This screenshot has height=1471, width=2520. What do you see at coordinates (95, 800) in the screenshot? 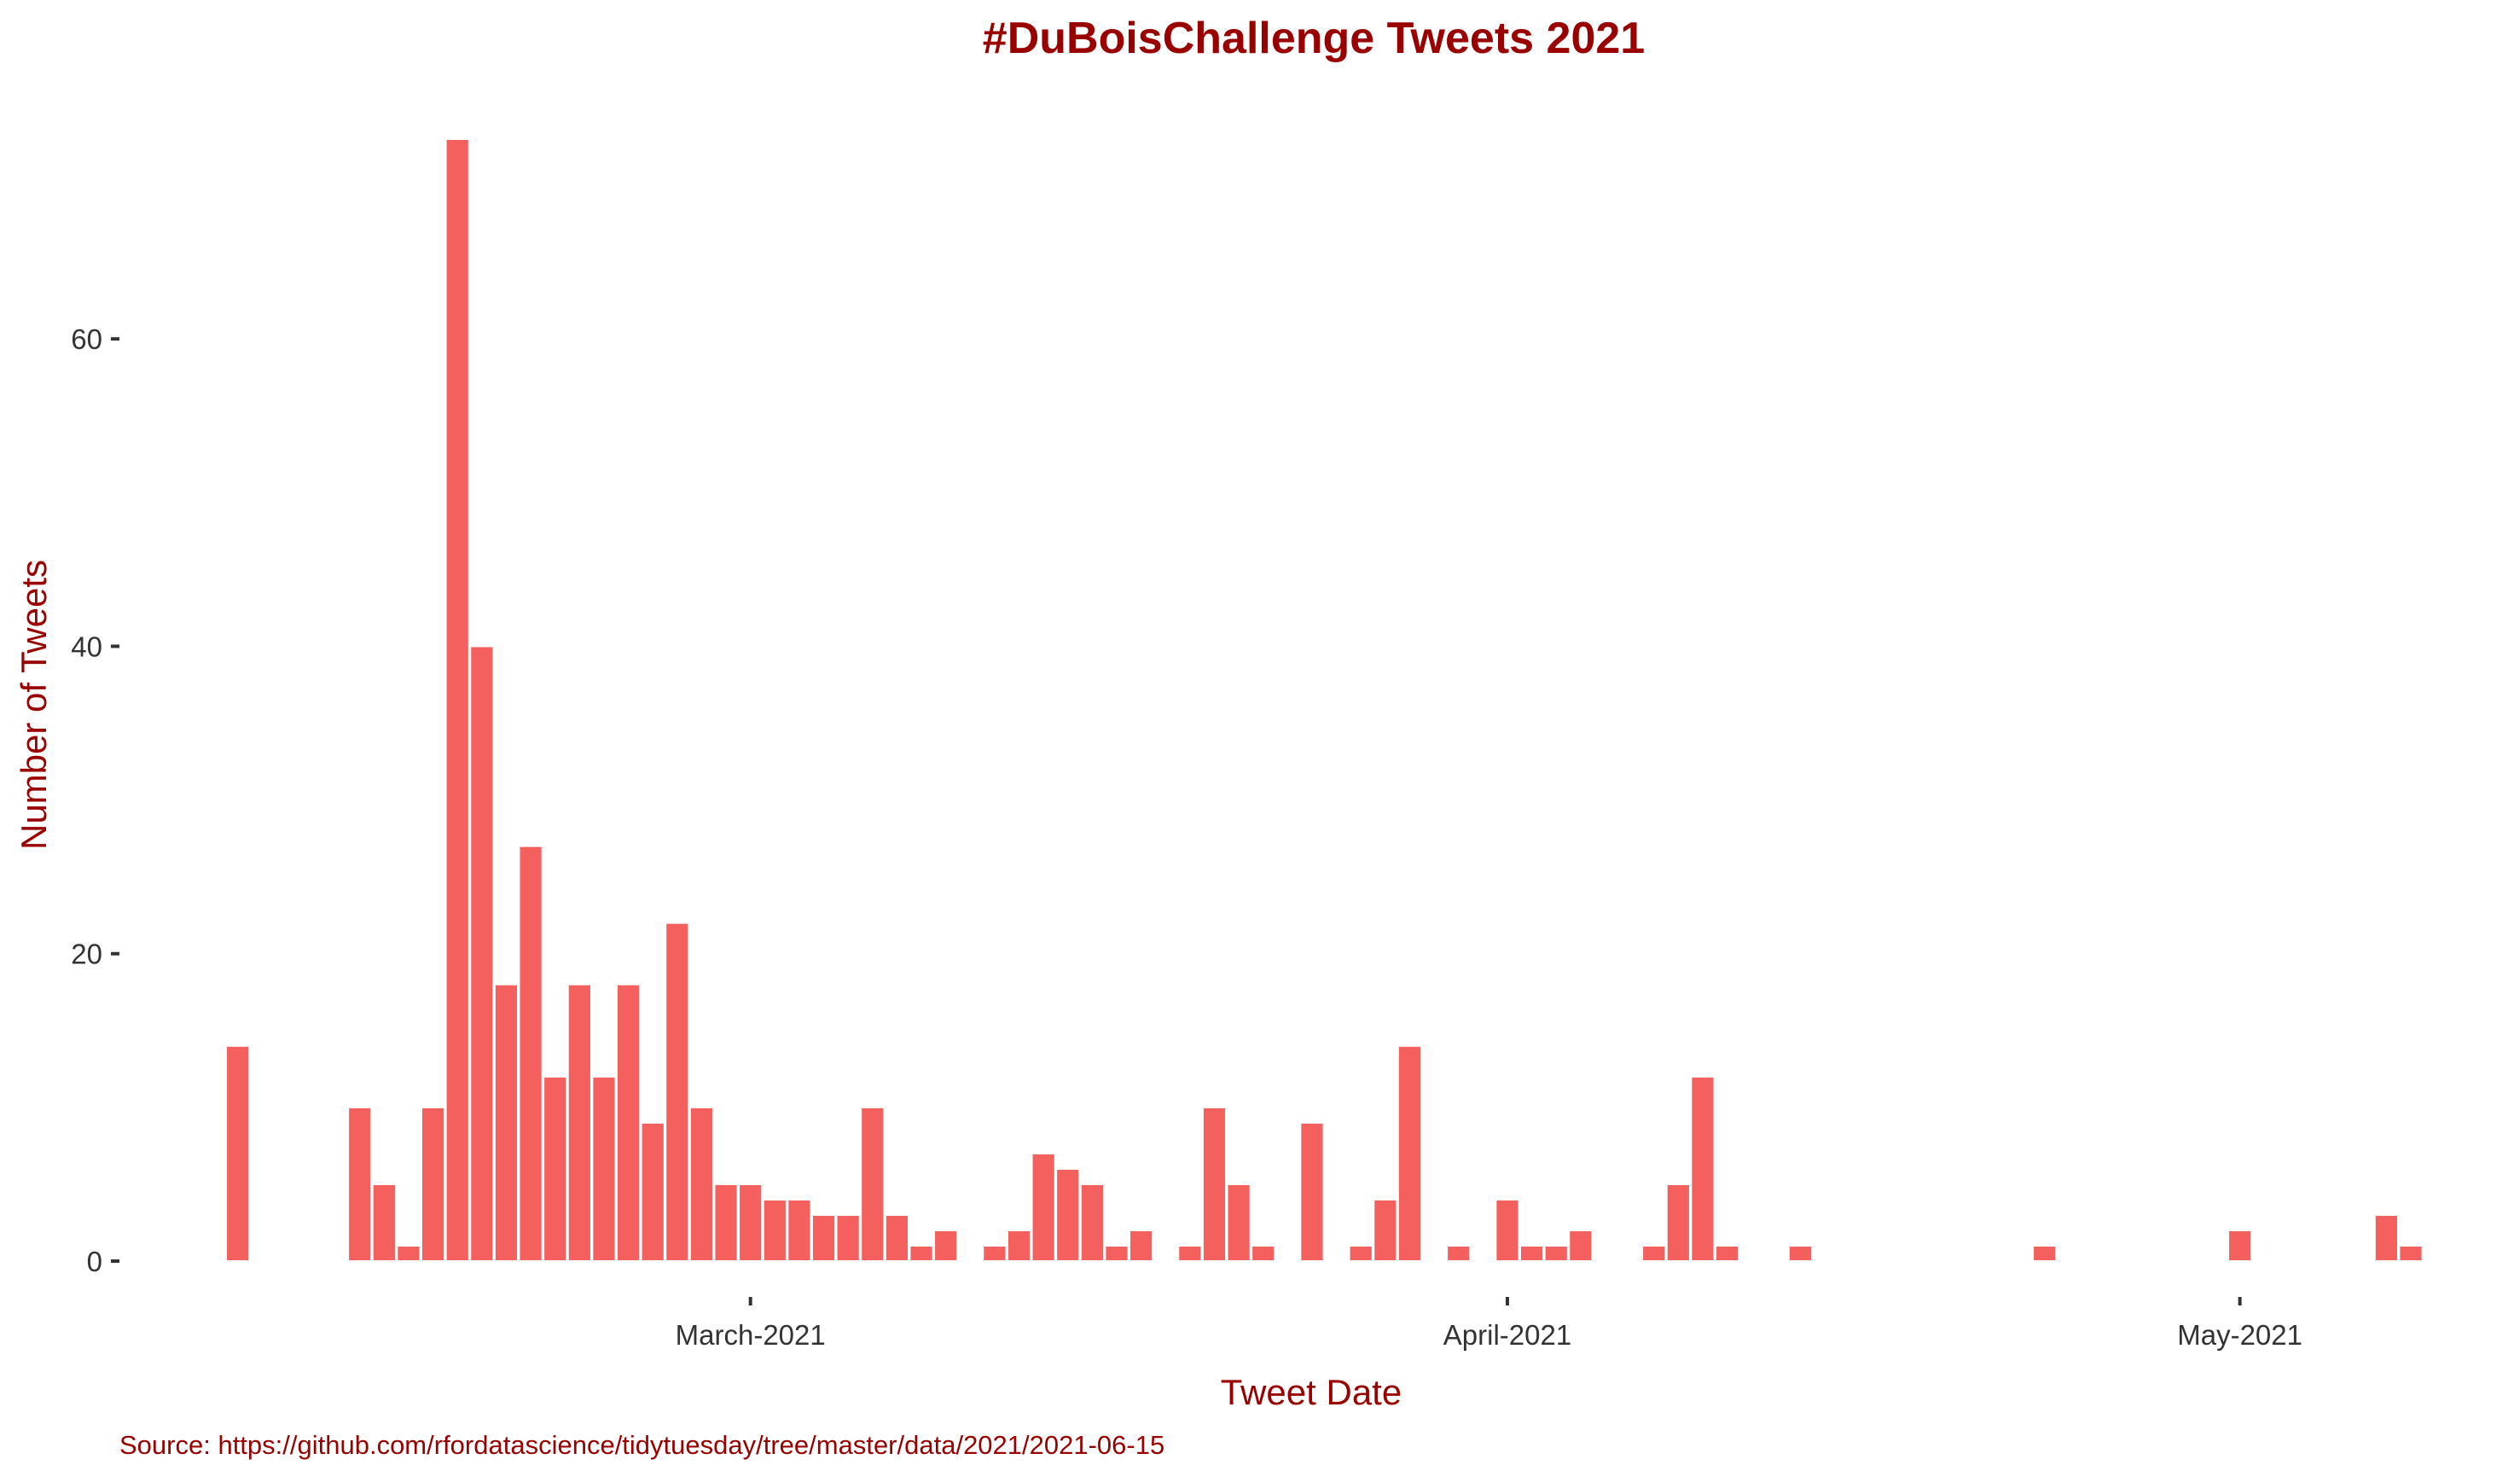
I see `y-axis: 0 20 40 60` at bounding box center [95, 800].